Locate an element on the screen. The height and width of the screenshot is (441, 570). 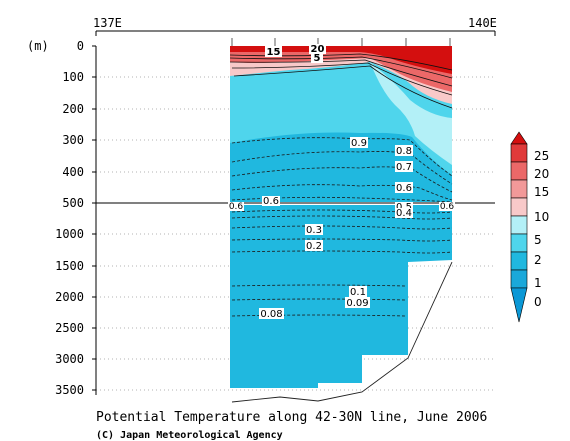
contour-label-15: 15 is located at coordinates (273, 52).